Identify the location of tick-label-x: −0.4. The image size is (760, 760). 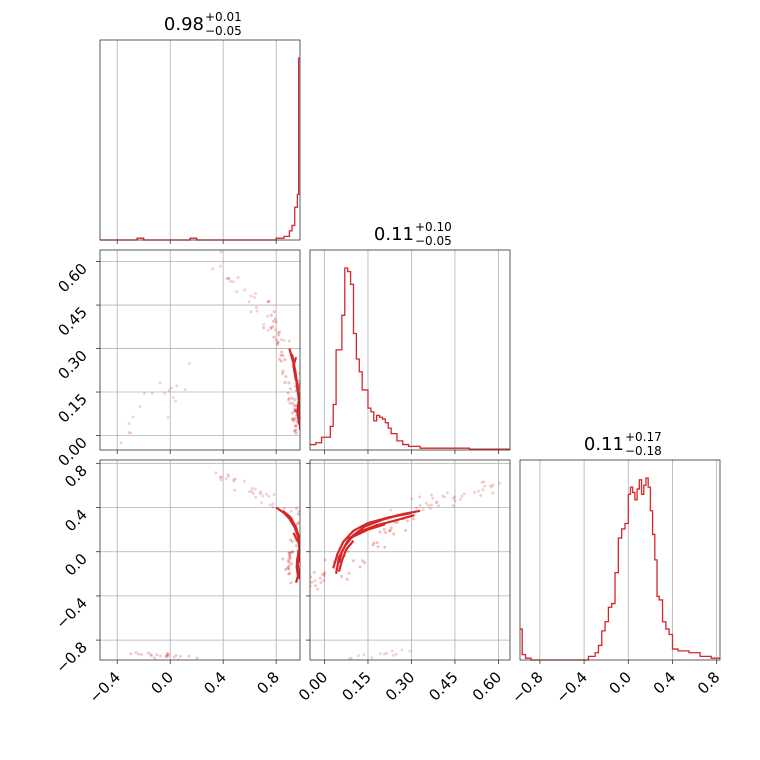
(105, 687).